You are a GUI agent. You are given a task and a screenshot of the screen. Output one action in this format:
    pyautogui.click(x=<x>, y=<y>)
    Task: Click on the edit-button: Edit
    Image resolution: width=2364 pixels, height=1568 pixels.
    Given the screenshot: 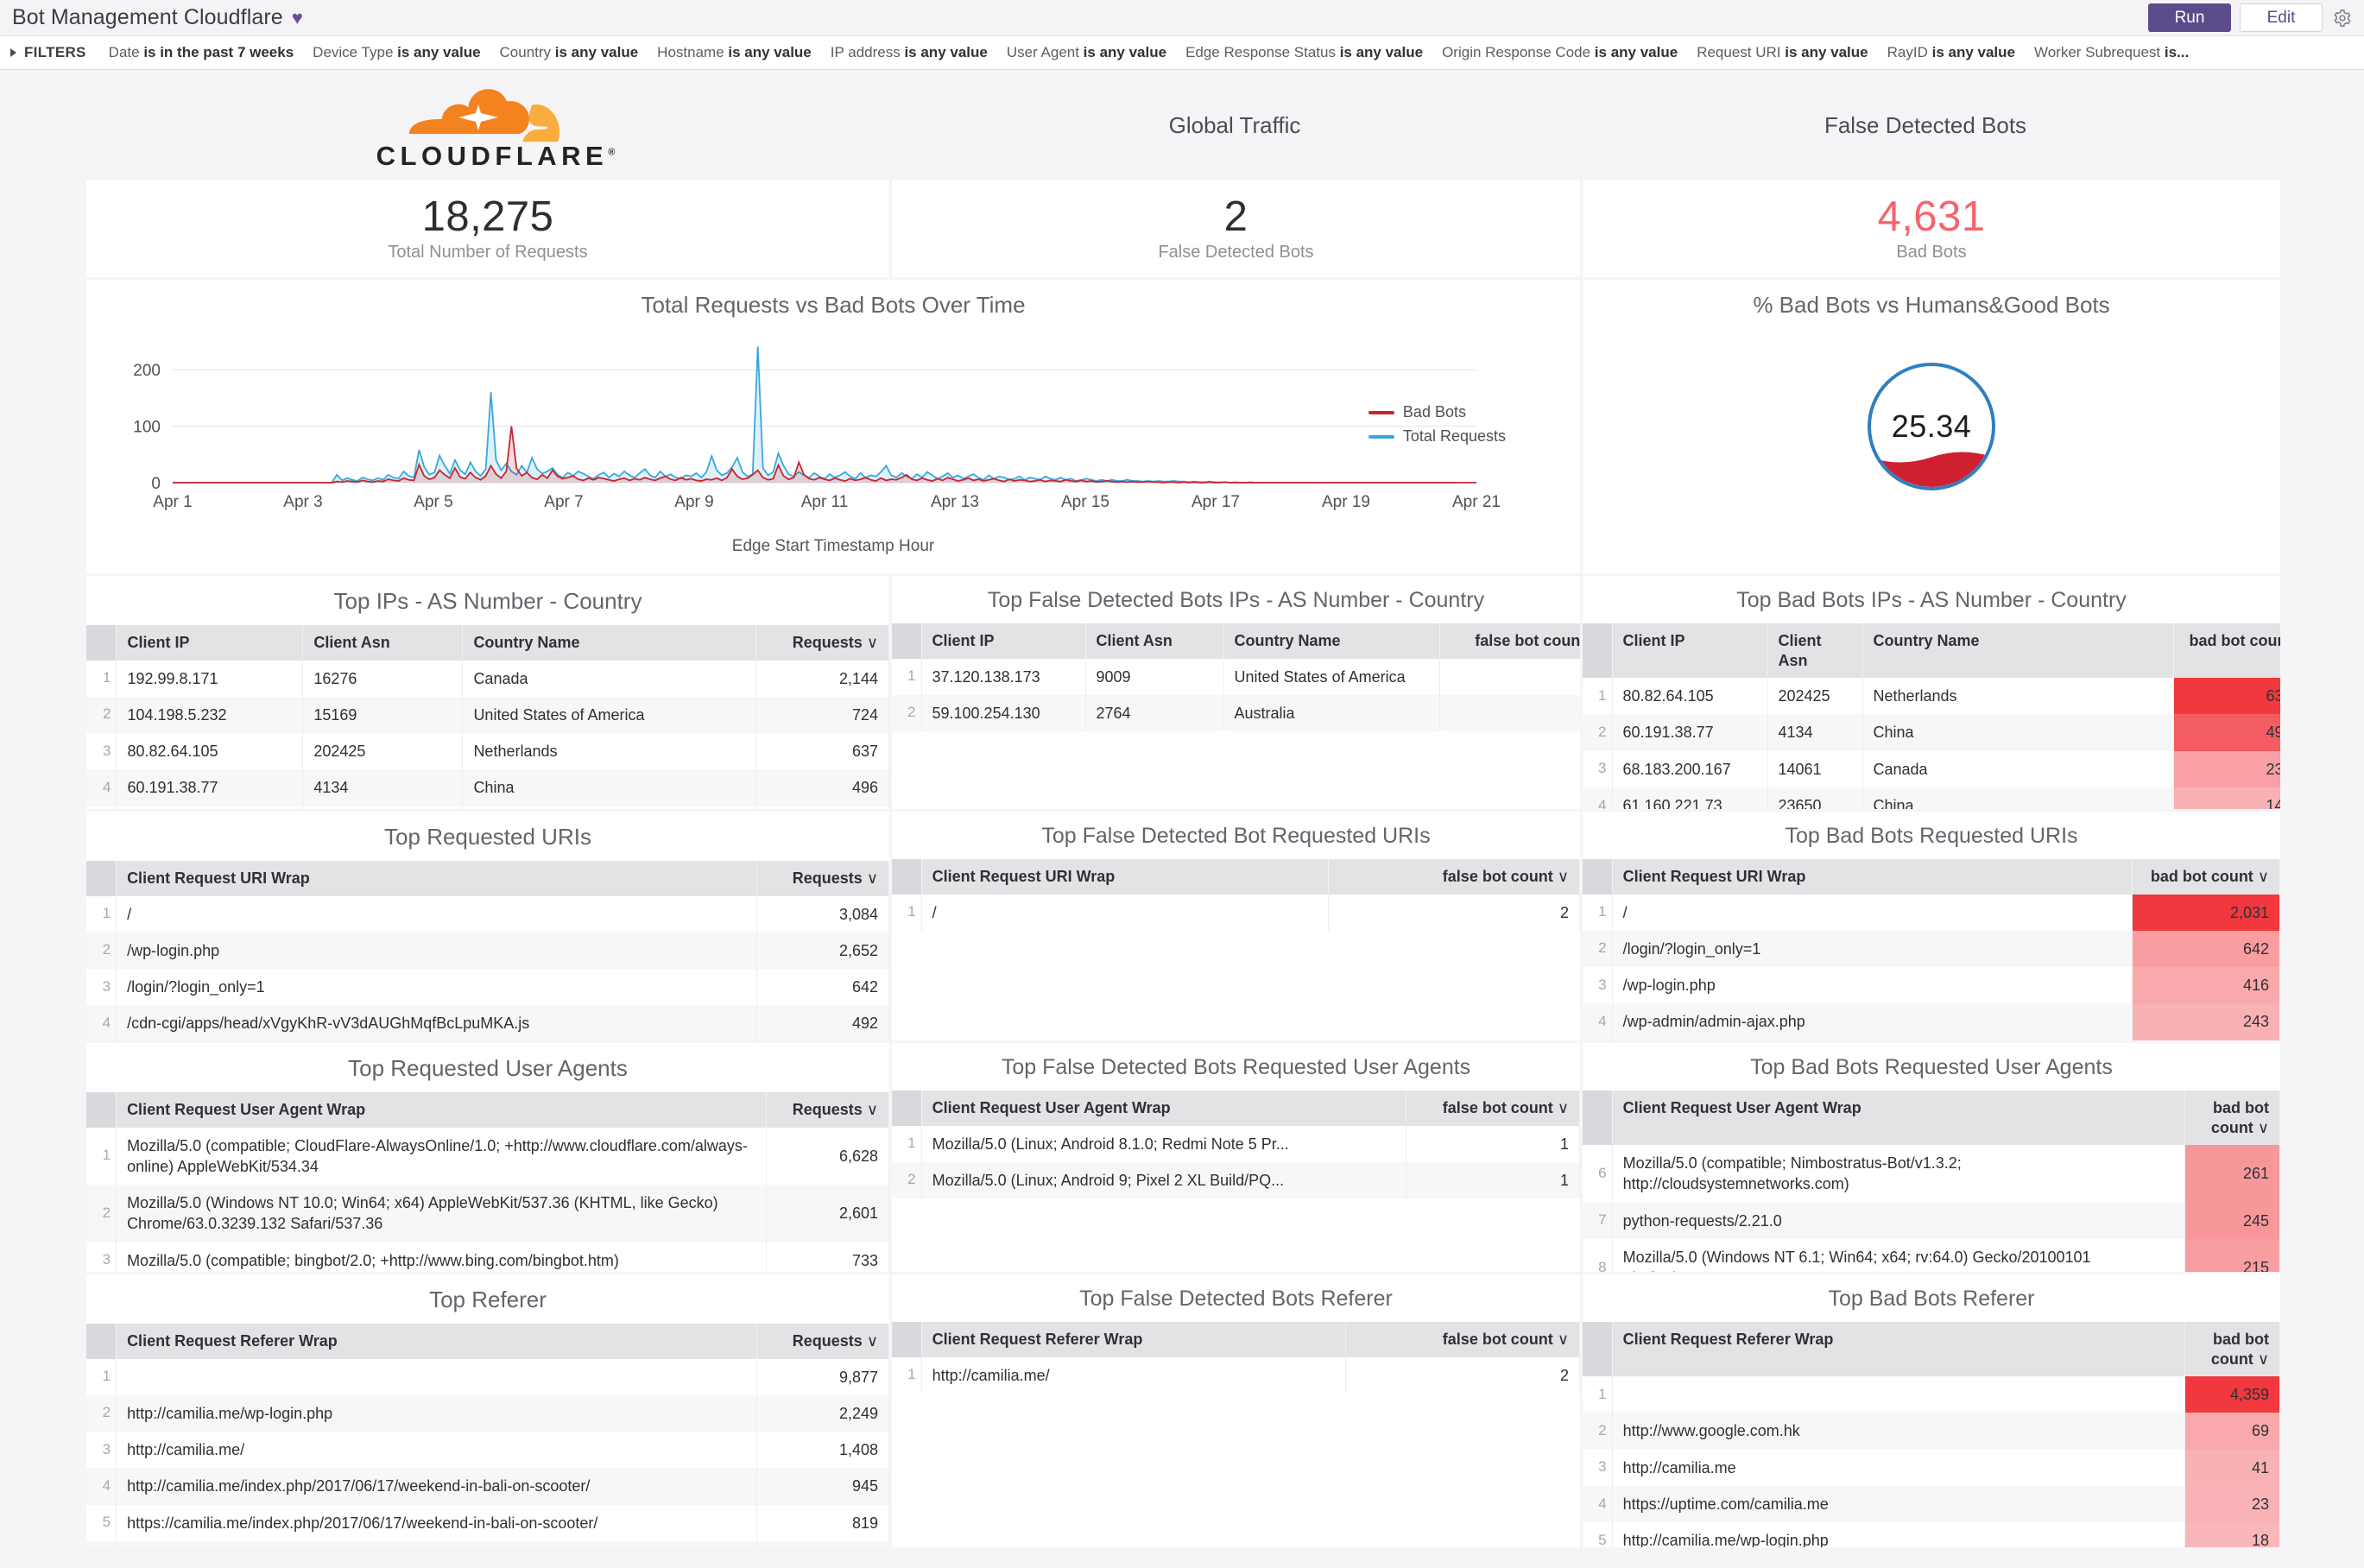 What is the action you would take?
    pyautogui.click(x=2281, y=17)
    